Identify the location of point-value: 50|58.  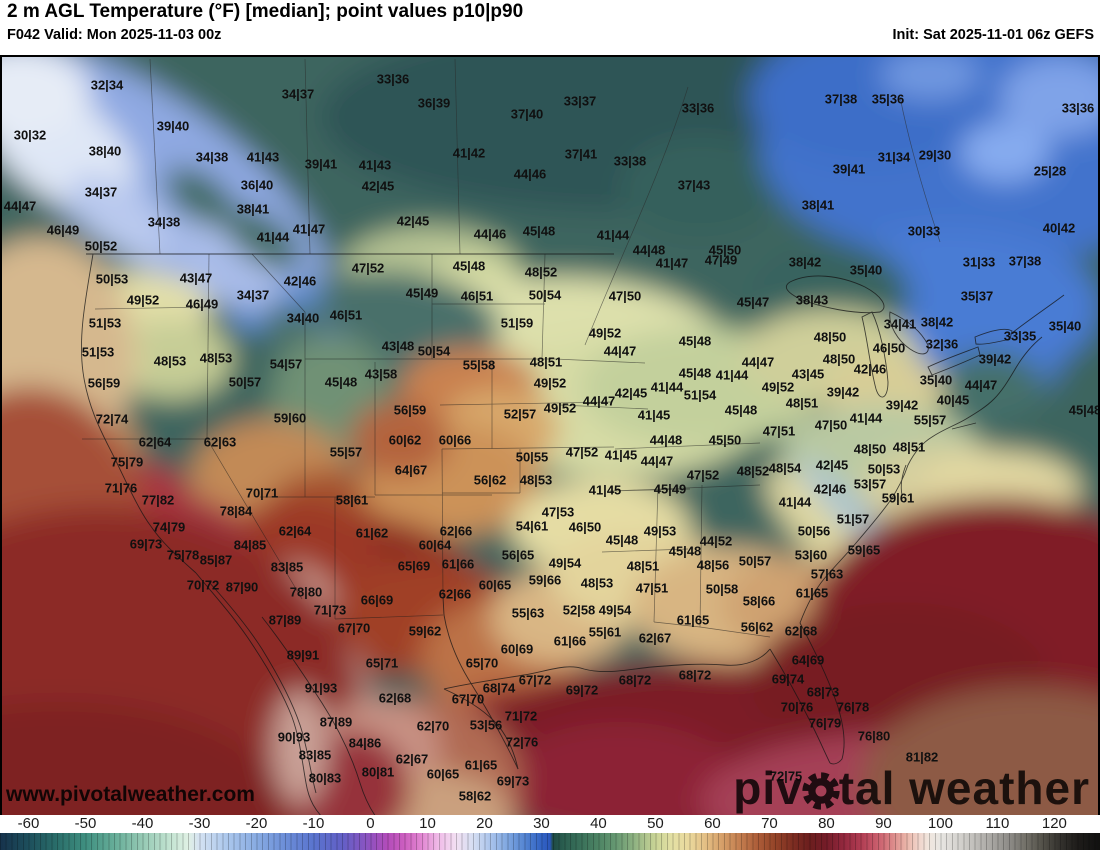
(722, 589).